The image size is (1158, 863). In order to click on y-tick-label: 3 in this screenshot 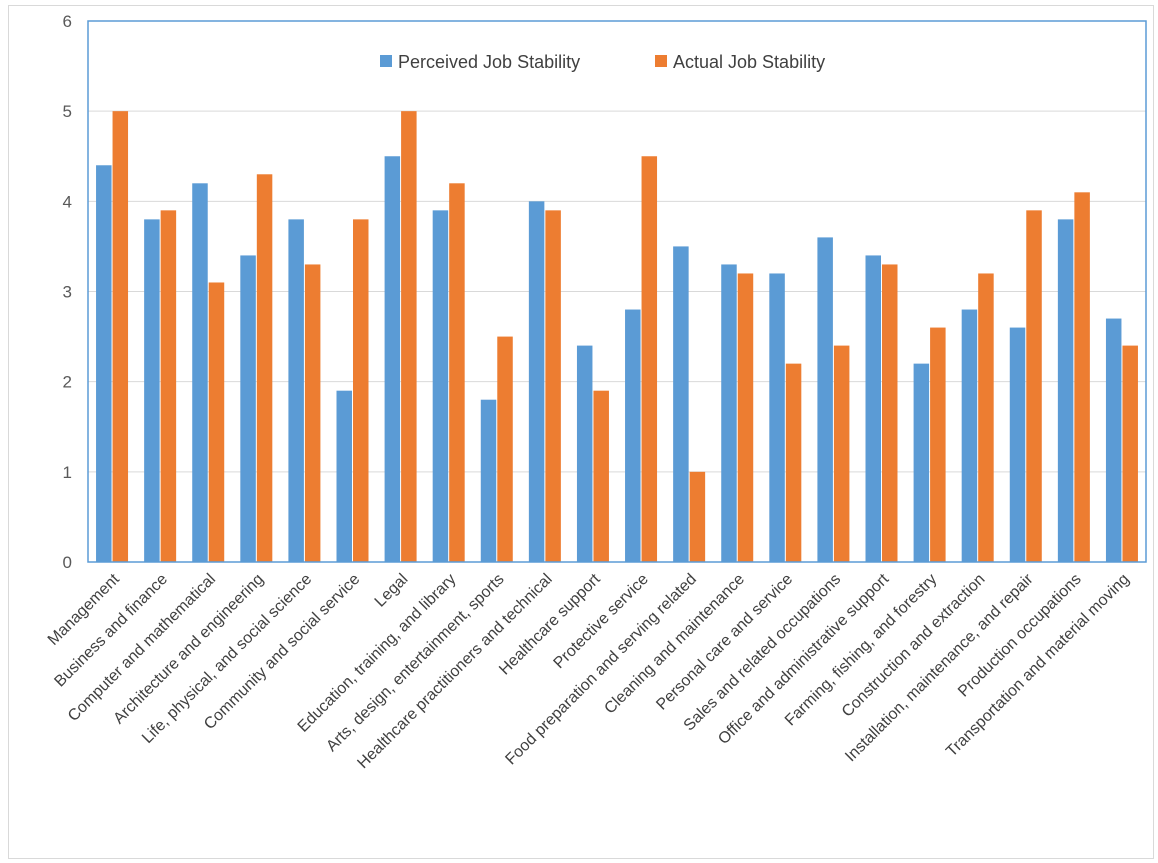, I will do `click(67, 292)`.